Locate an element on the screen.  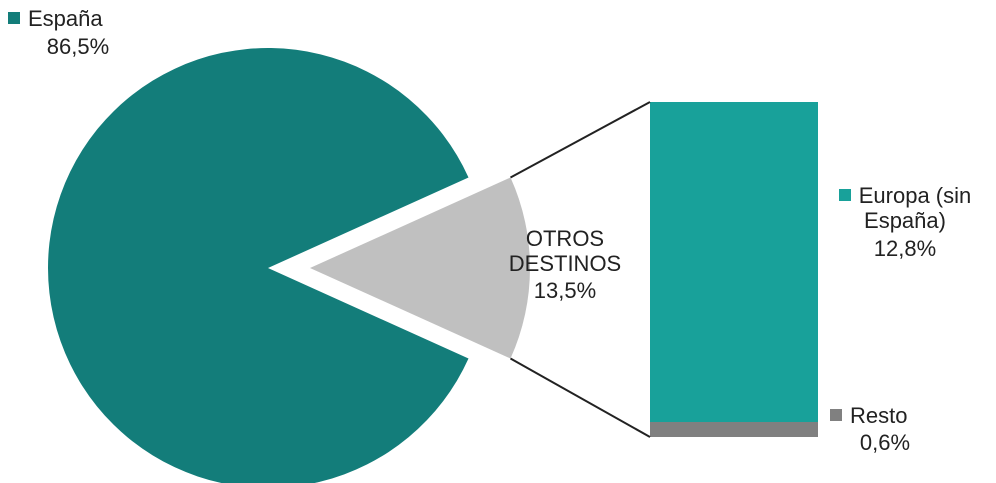
value-label: 13,5% is located at coordinates (565, 290).